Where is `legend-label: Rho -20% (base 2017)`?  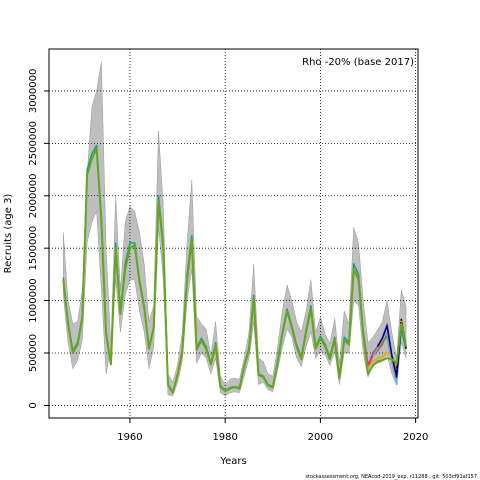
legend-label: Rho -20% (base 2017) is located at coordinates (358, 62).